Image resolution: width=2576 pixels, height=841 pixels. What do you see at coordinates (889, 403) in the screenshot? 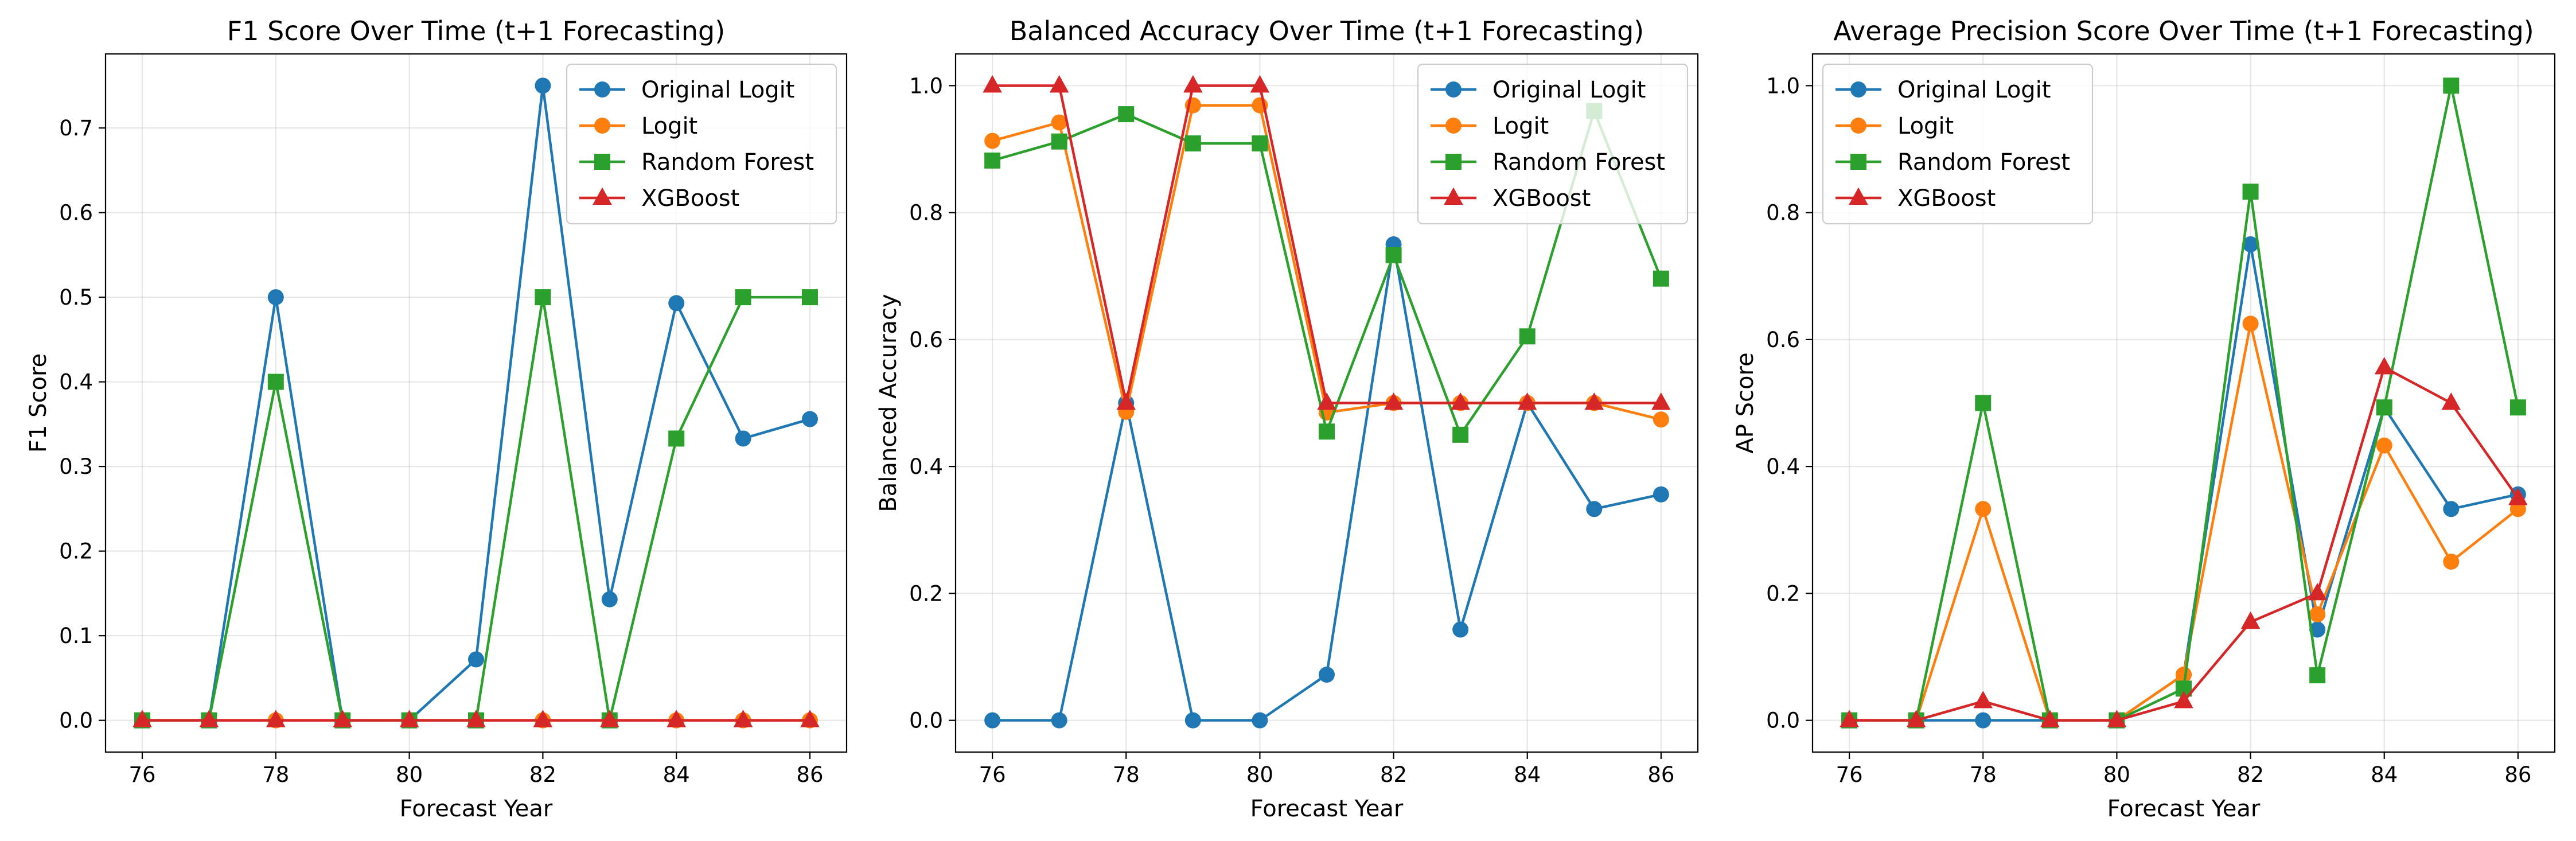
I see `y-axis-label: Balanced Accuracy` at bounding box center [889, 403].